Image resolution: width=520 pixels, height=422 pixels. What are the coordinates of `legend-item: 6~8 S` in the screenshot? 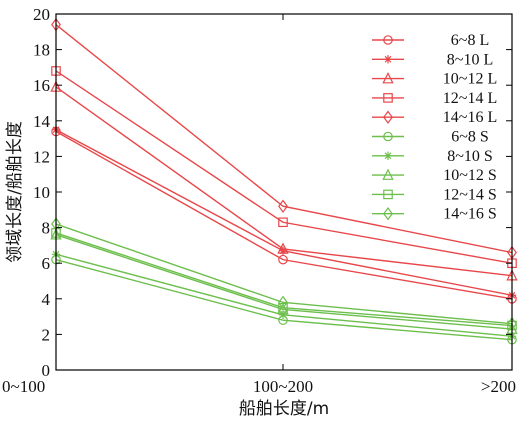 It's located at (430, 137).